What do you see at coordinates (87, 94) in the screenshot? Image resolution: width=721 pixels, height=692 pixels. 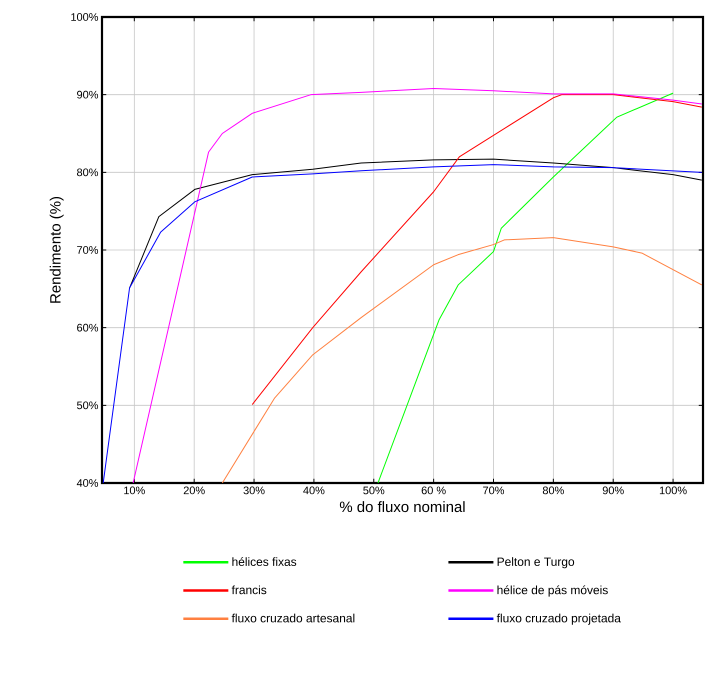 I see `y-tick-label: 90%` at bounding box center [87, 94].